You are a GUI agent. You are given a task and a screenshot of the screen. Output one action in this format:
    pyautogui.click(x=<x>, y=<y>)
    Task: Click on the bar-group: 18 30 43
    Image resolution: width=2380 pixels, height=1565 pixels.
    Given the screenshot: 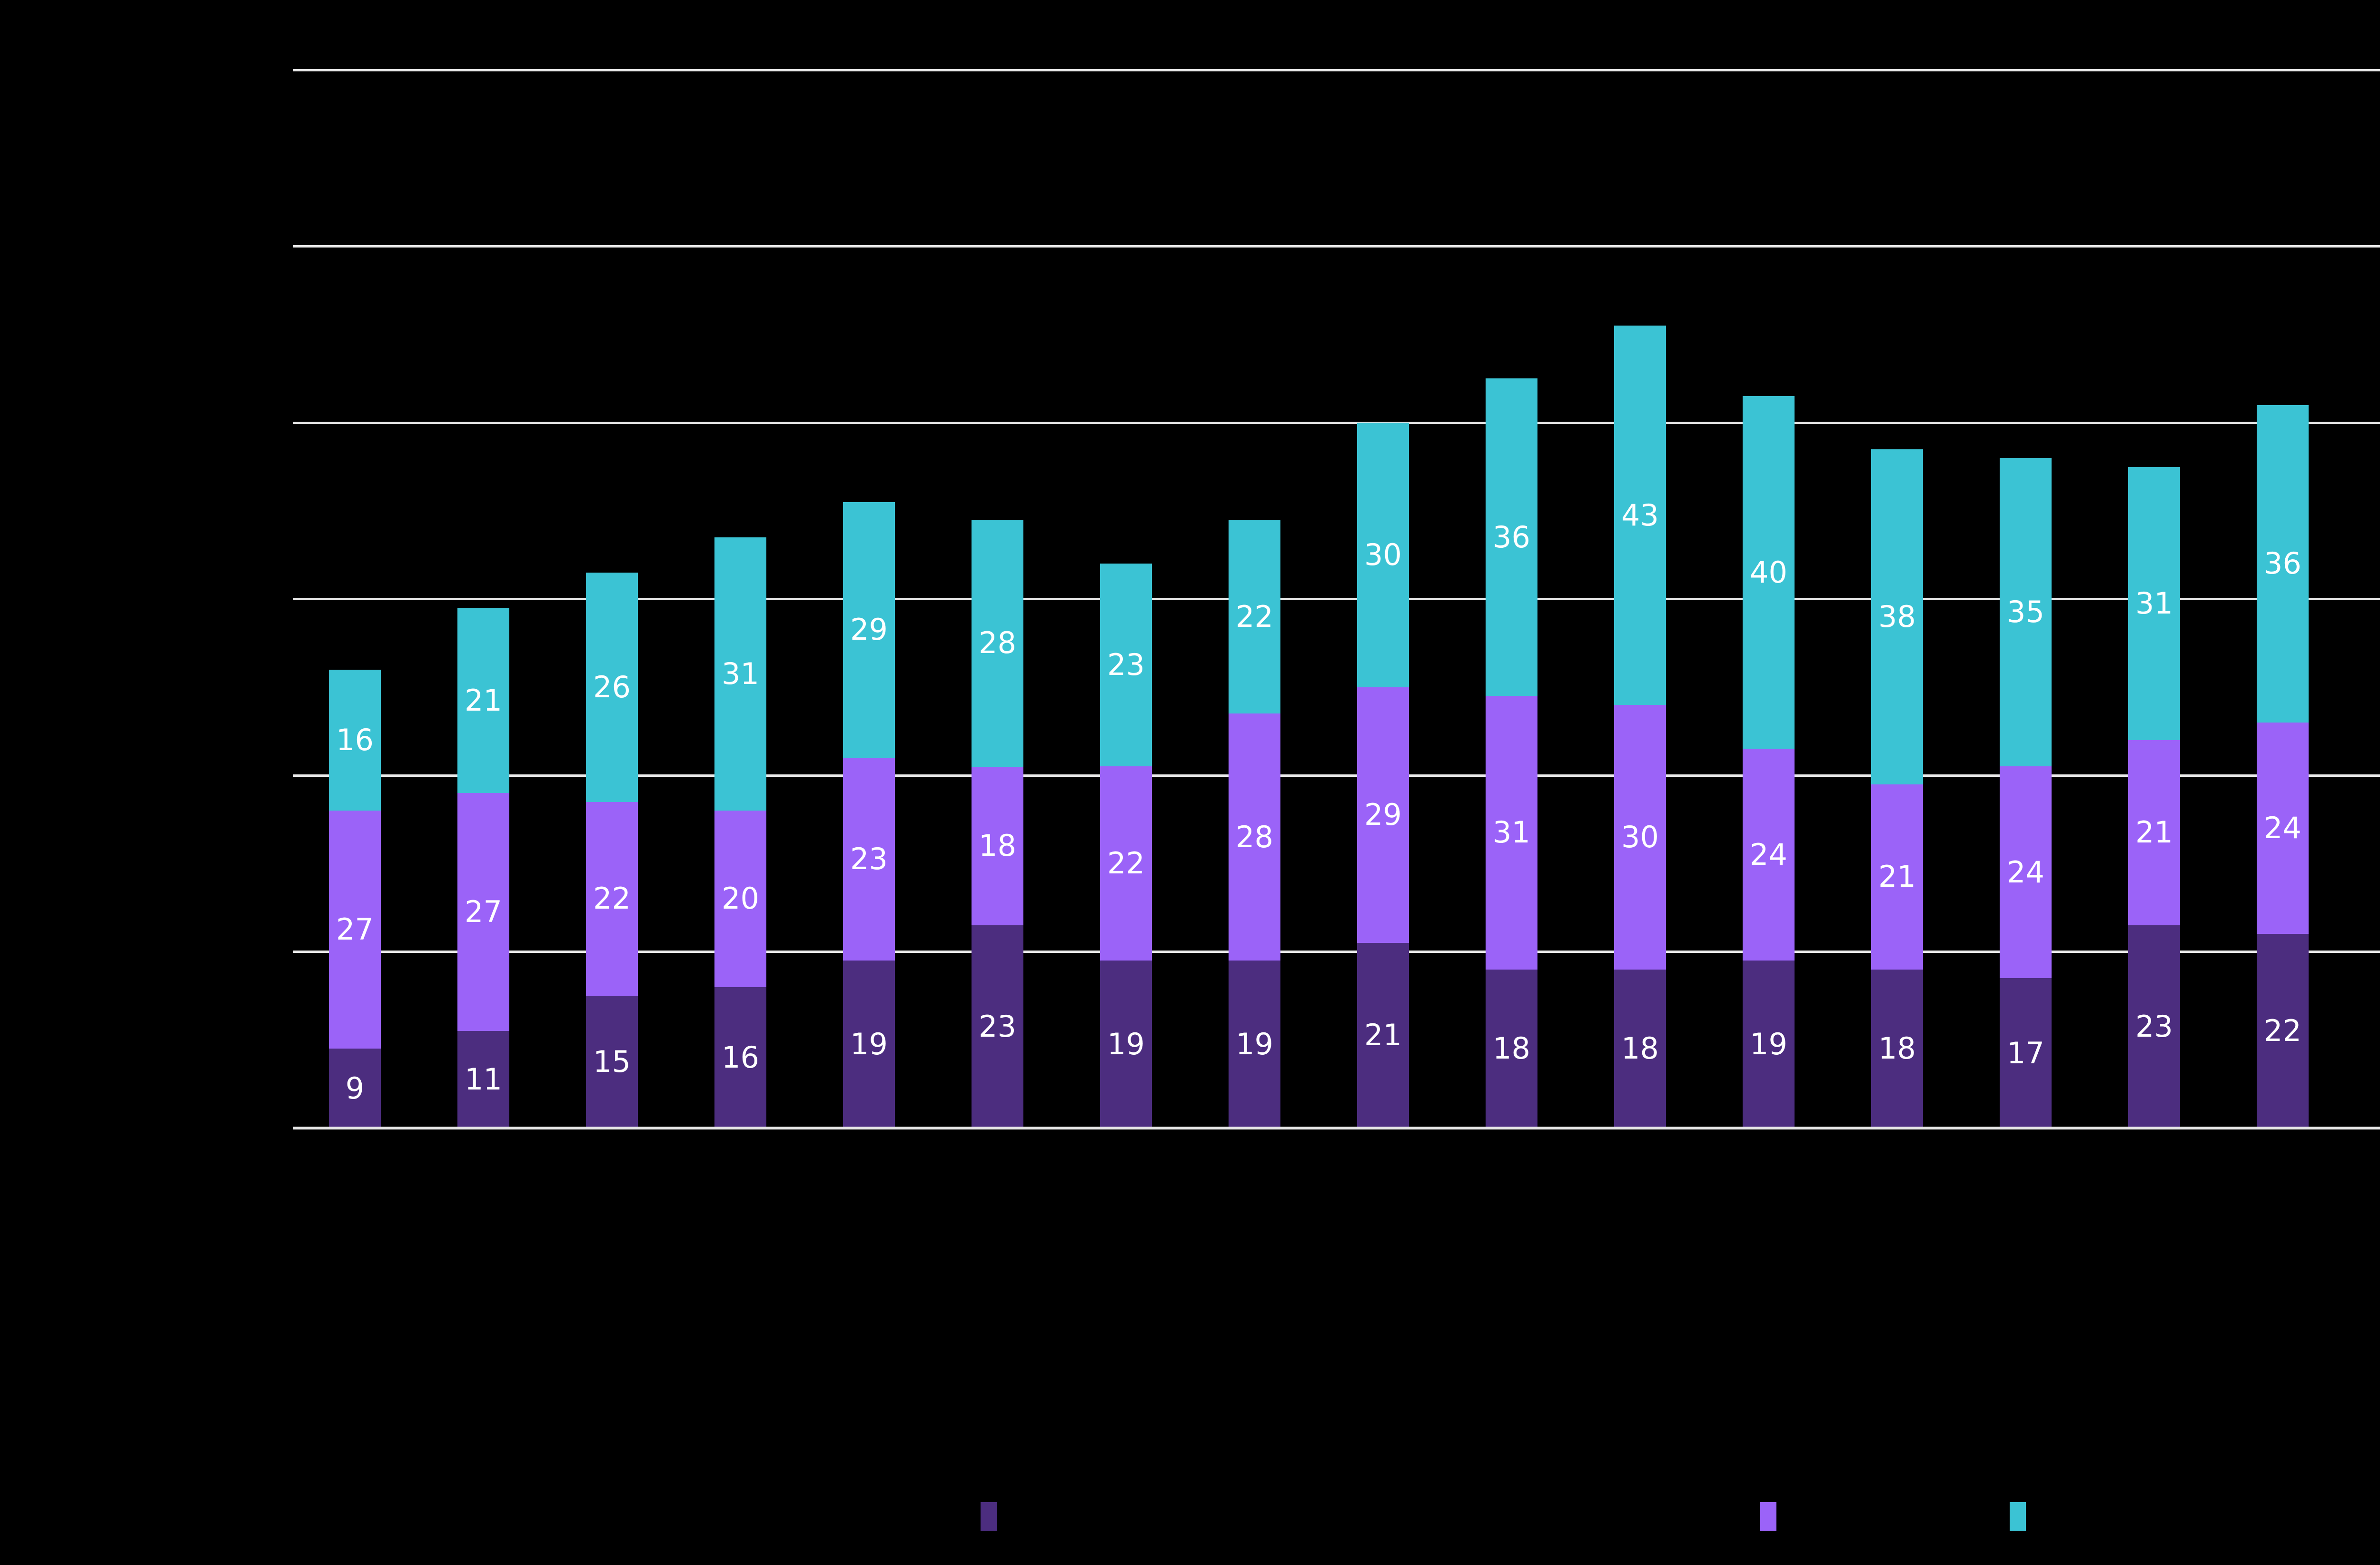 What is the action you would take?
    pyautogui.click(x=1640, y=727)
    